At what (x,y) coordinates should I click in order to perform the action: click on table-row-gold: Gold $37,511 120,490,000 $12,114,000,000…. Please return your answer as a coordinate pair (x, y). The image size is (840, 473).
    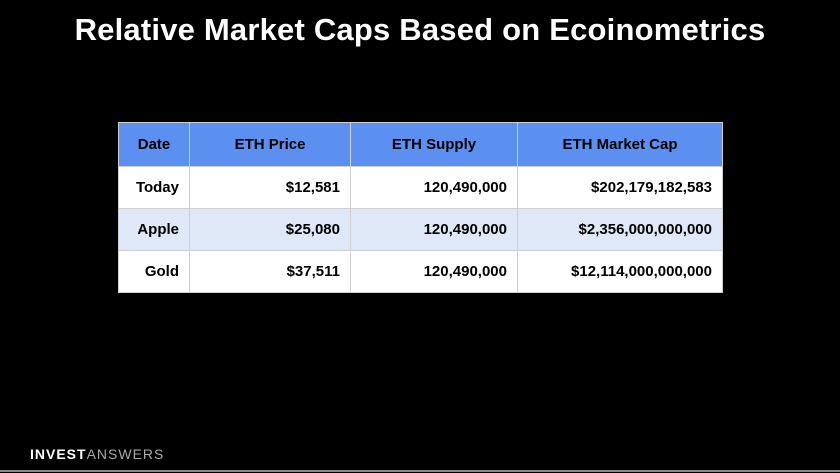
    Looking at the image, I should click on (420, 271).